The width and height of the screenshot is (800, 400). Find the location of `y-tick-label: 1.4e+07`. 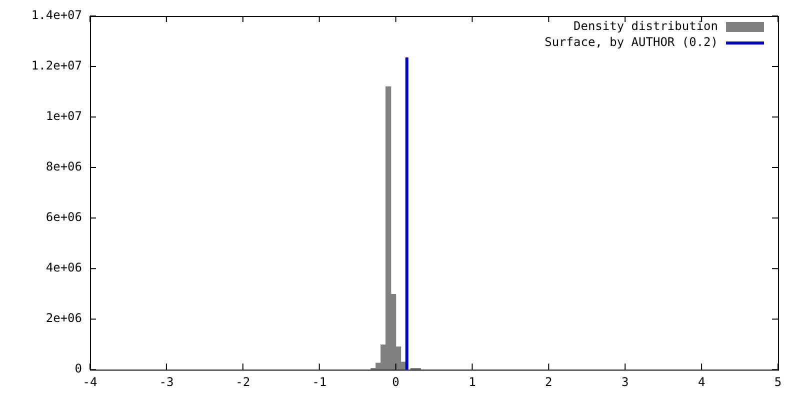

y-tick-label: 1.4e+07 is located at coordinates (56, 15).